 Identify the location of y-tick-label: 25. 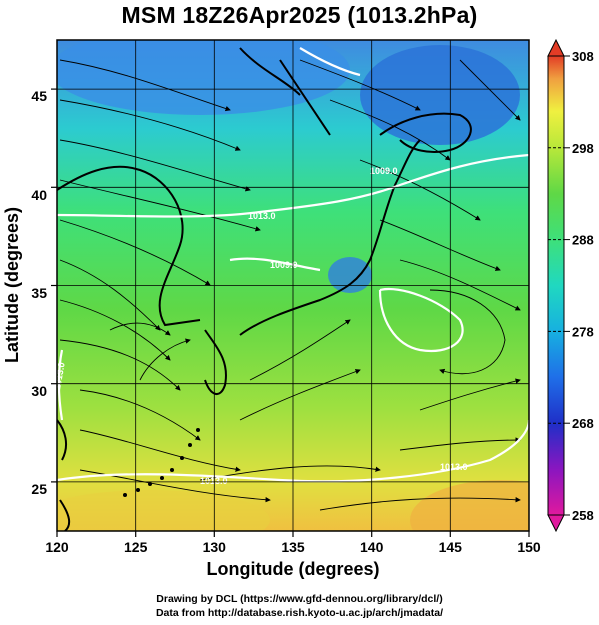
(39, 489).